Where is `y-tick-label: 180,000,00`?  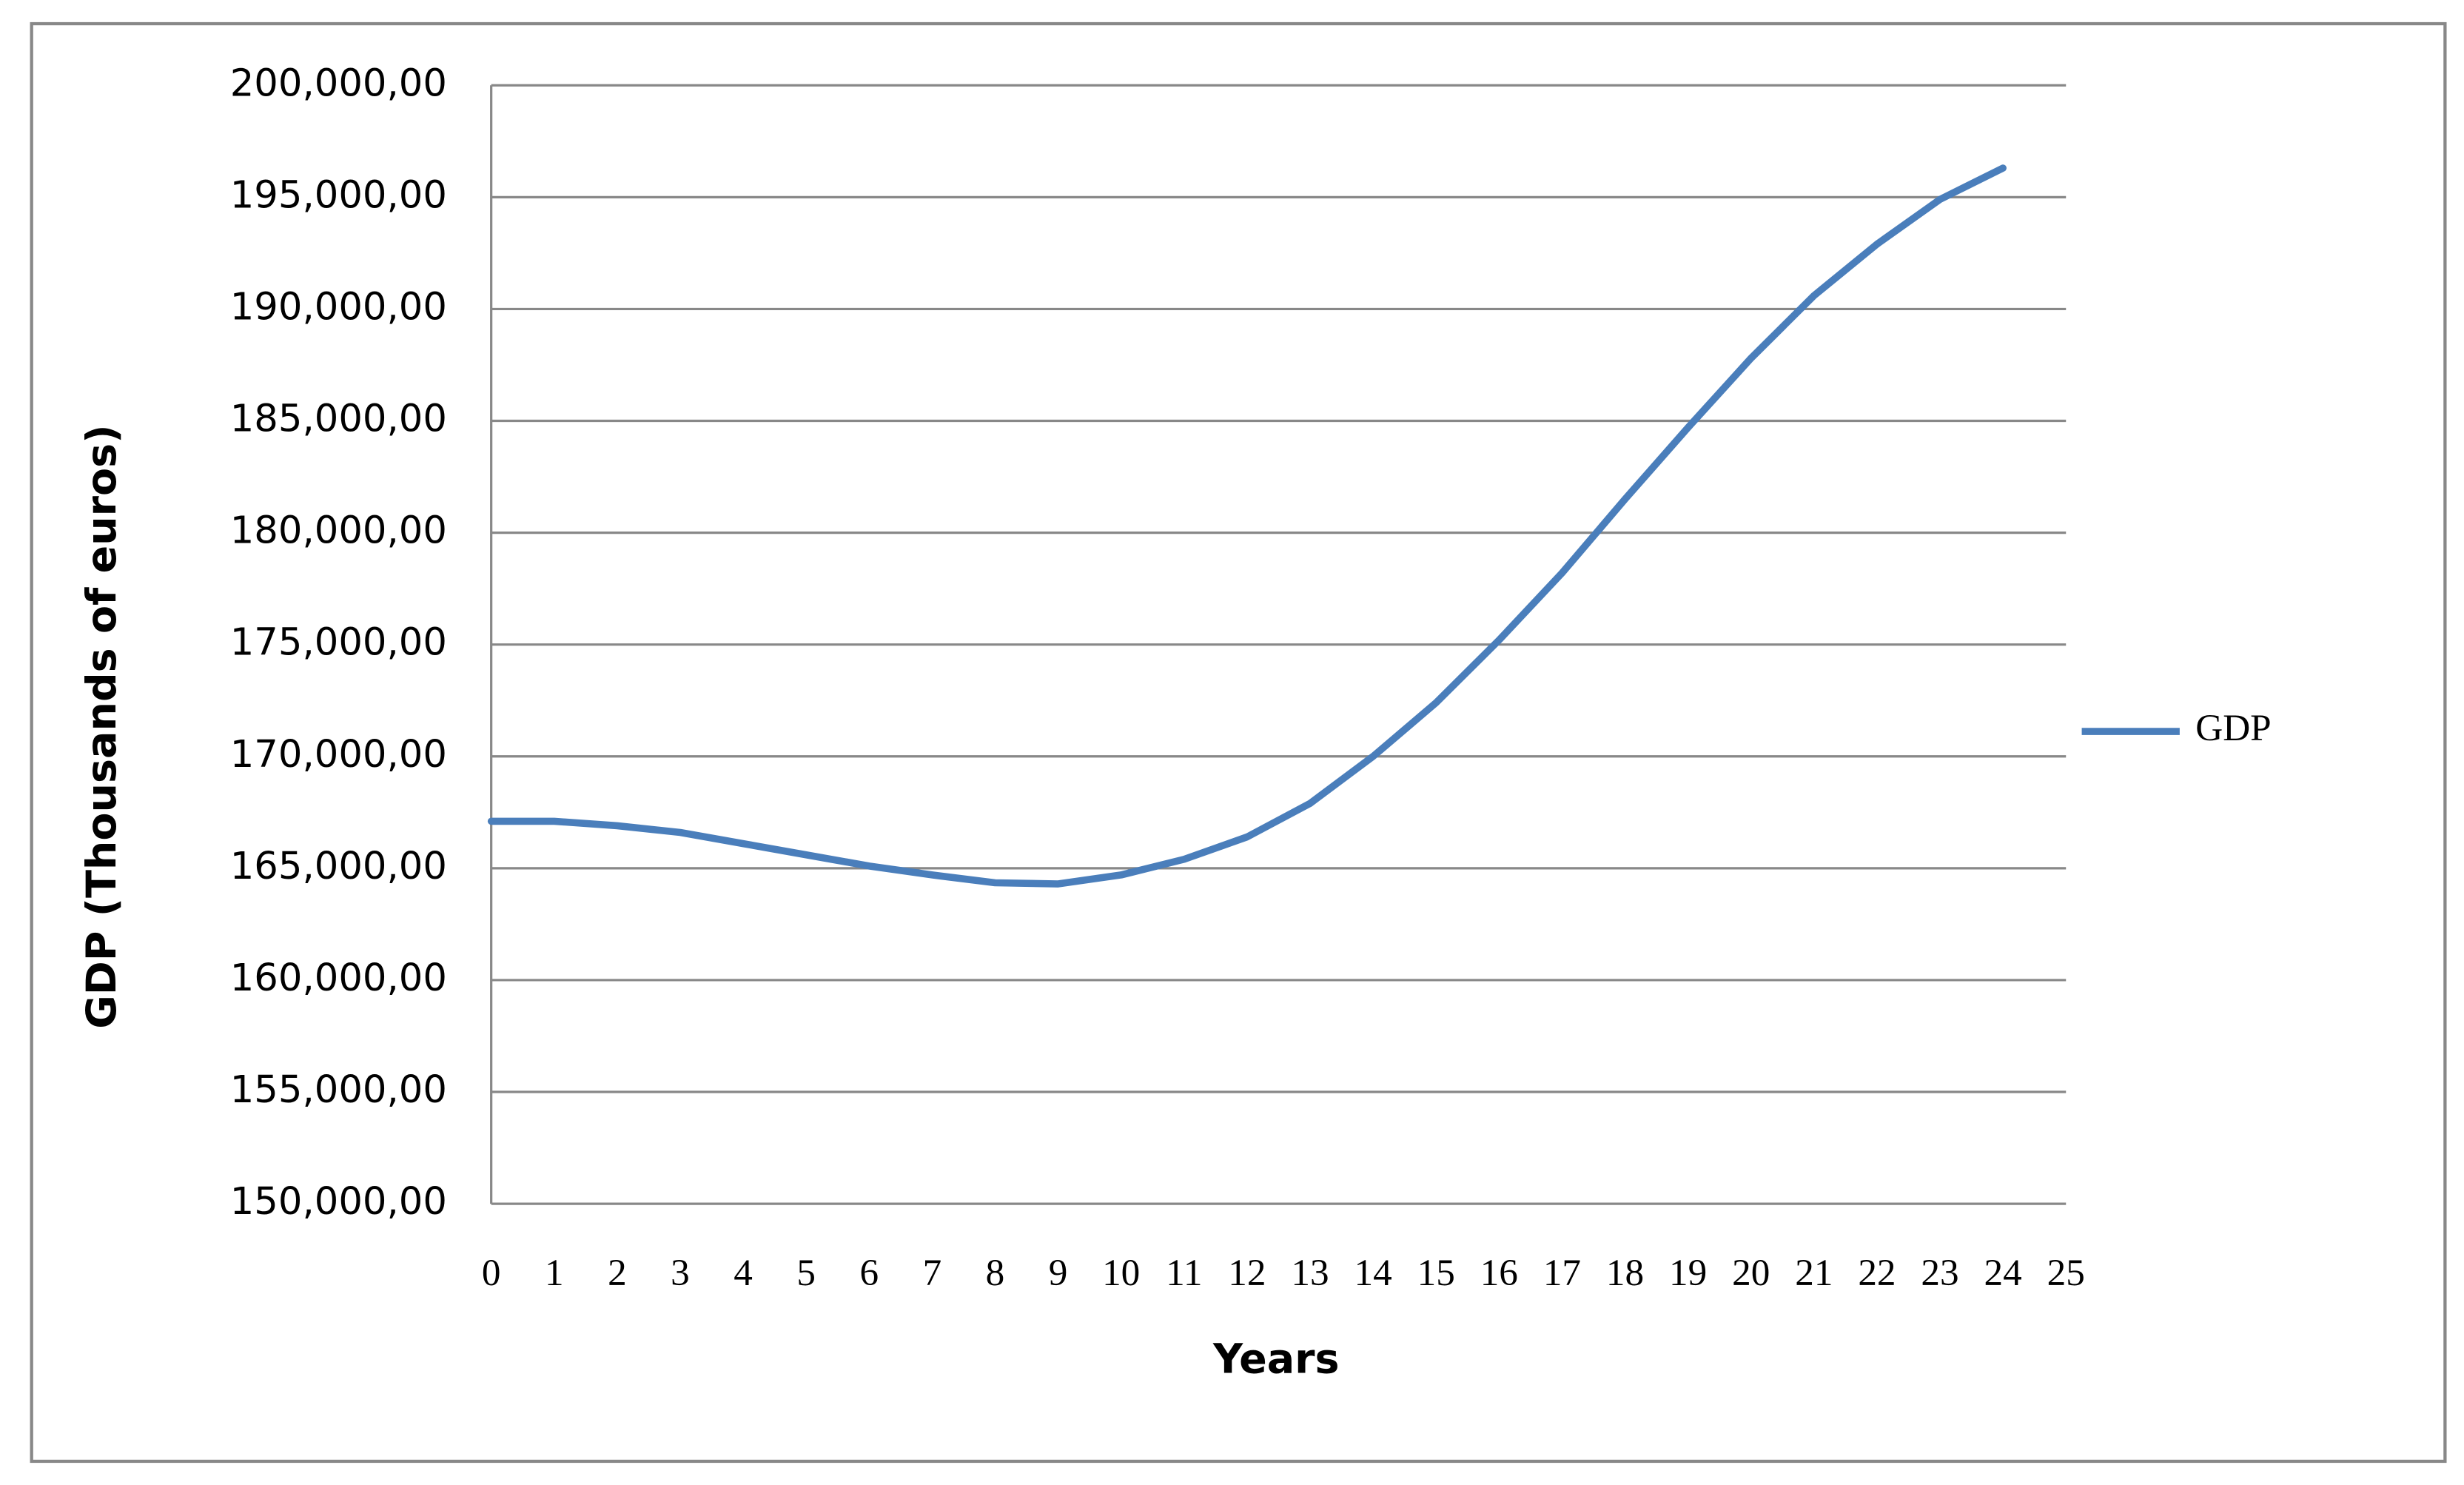 y-tick-label: 180,000,00 is located at coordinates (338, 531).